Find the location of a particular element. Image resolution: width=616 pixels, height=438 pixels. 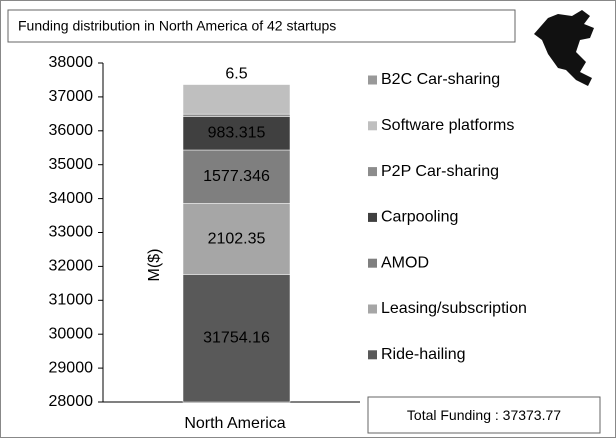

total-box is located at coordinates (484, 415).